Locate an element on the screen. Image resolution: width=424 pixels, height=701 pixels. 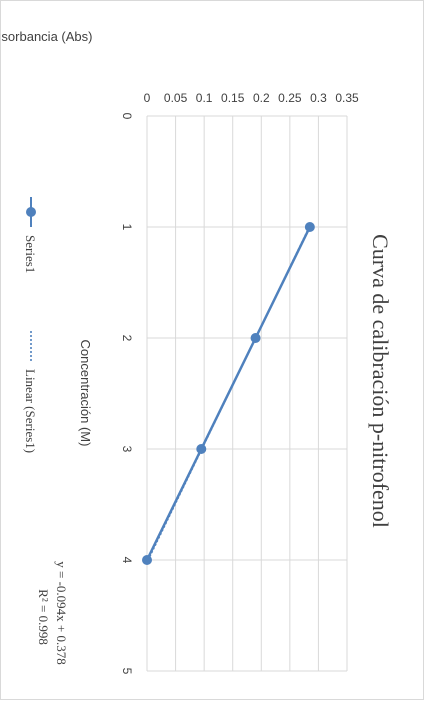
x-tick-label: 5 is located at coordinates (127, 671).